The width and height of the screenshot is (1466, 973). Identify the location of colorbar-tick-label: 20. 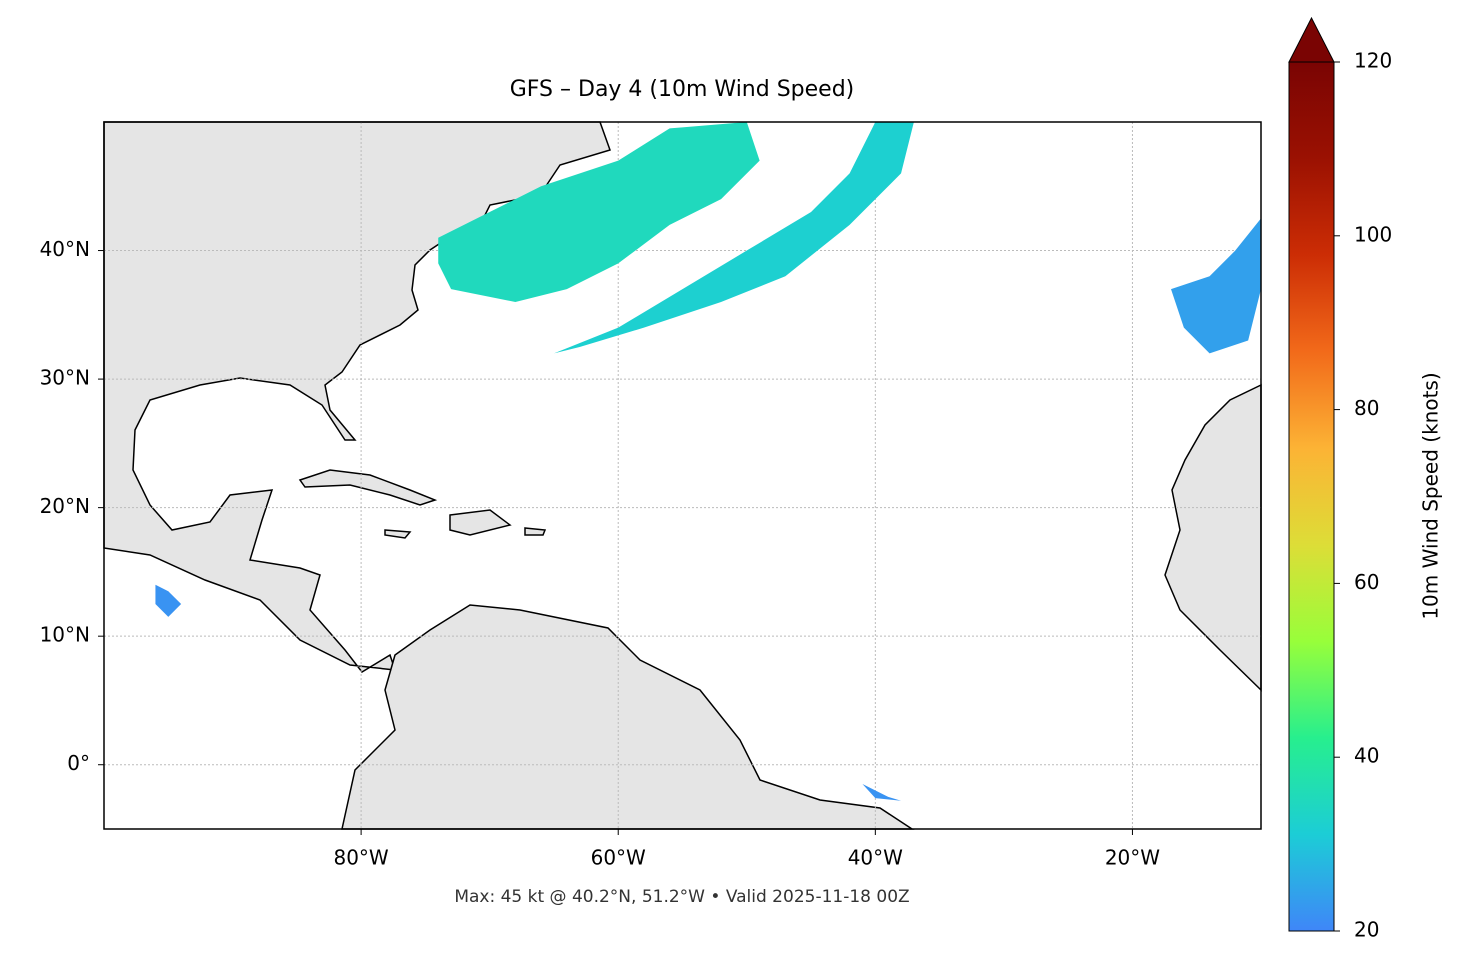
(1366, 930).